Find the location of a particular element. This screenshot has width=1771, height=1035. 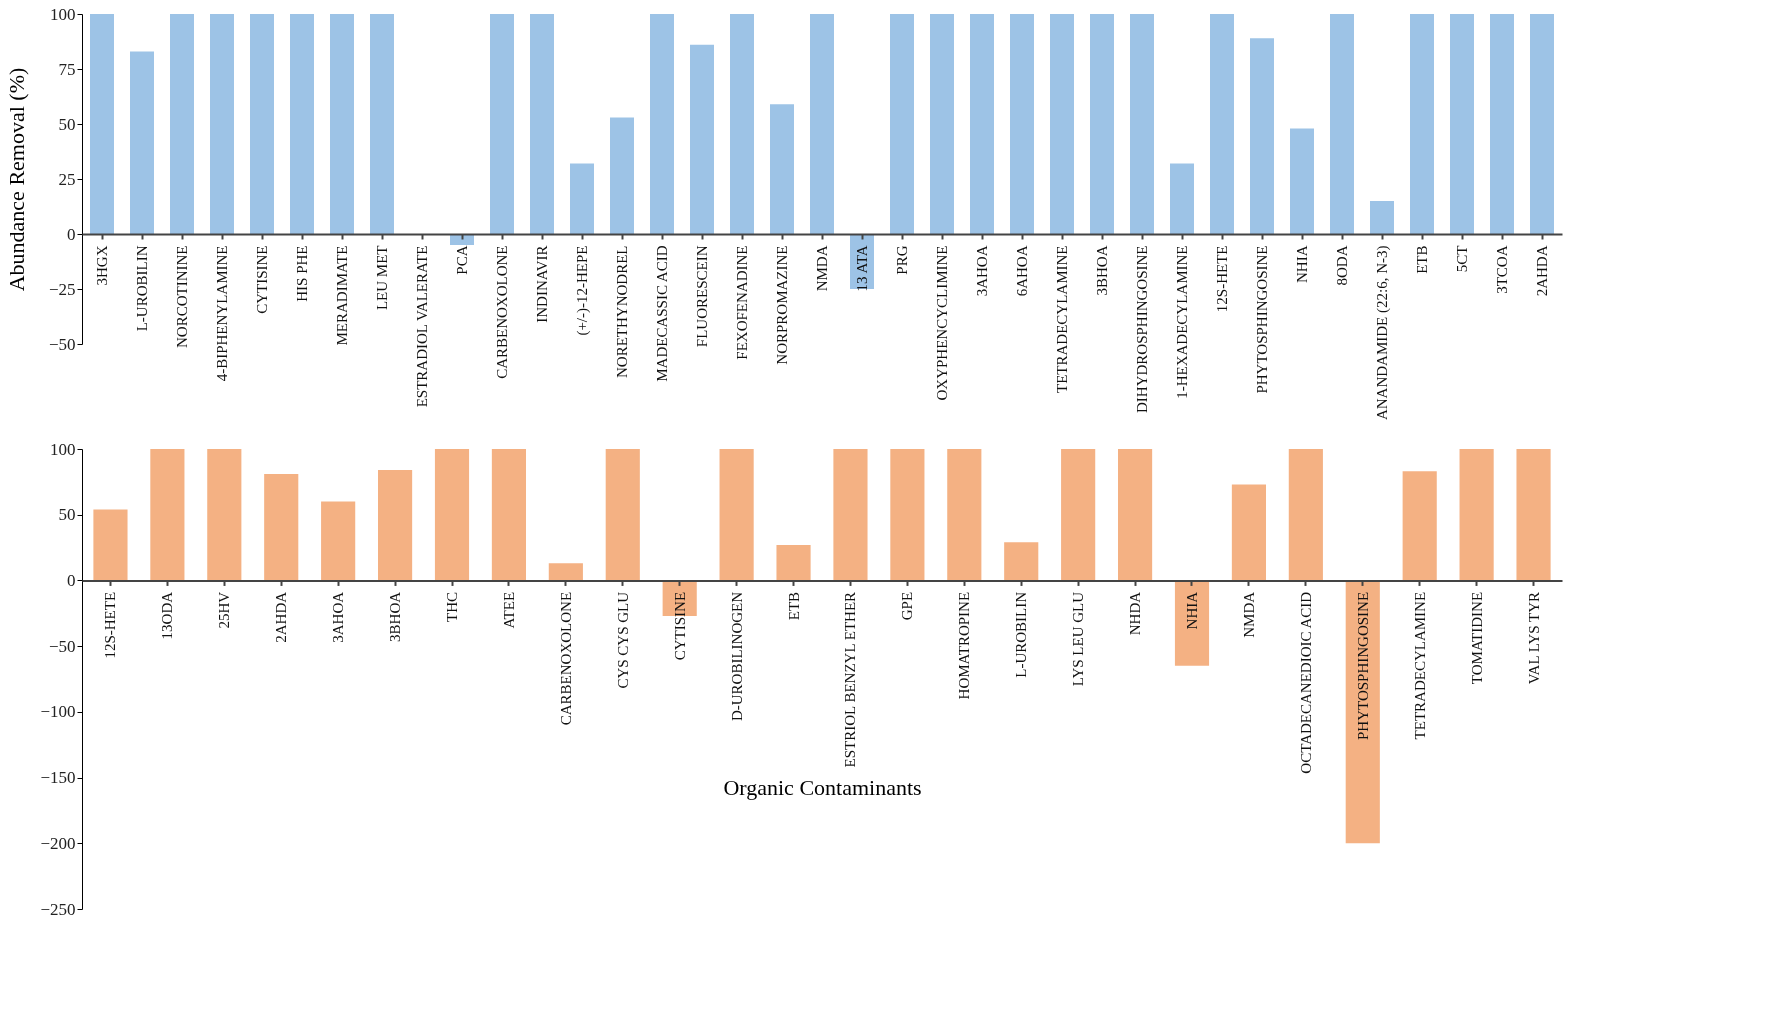

x-tick-label: NORCOTININE is located at coordinates (182, 296).